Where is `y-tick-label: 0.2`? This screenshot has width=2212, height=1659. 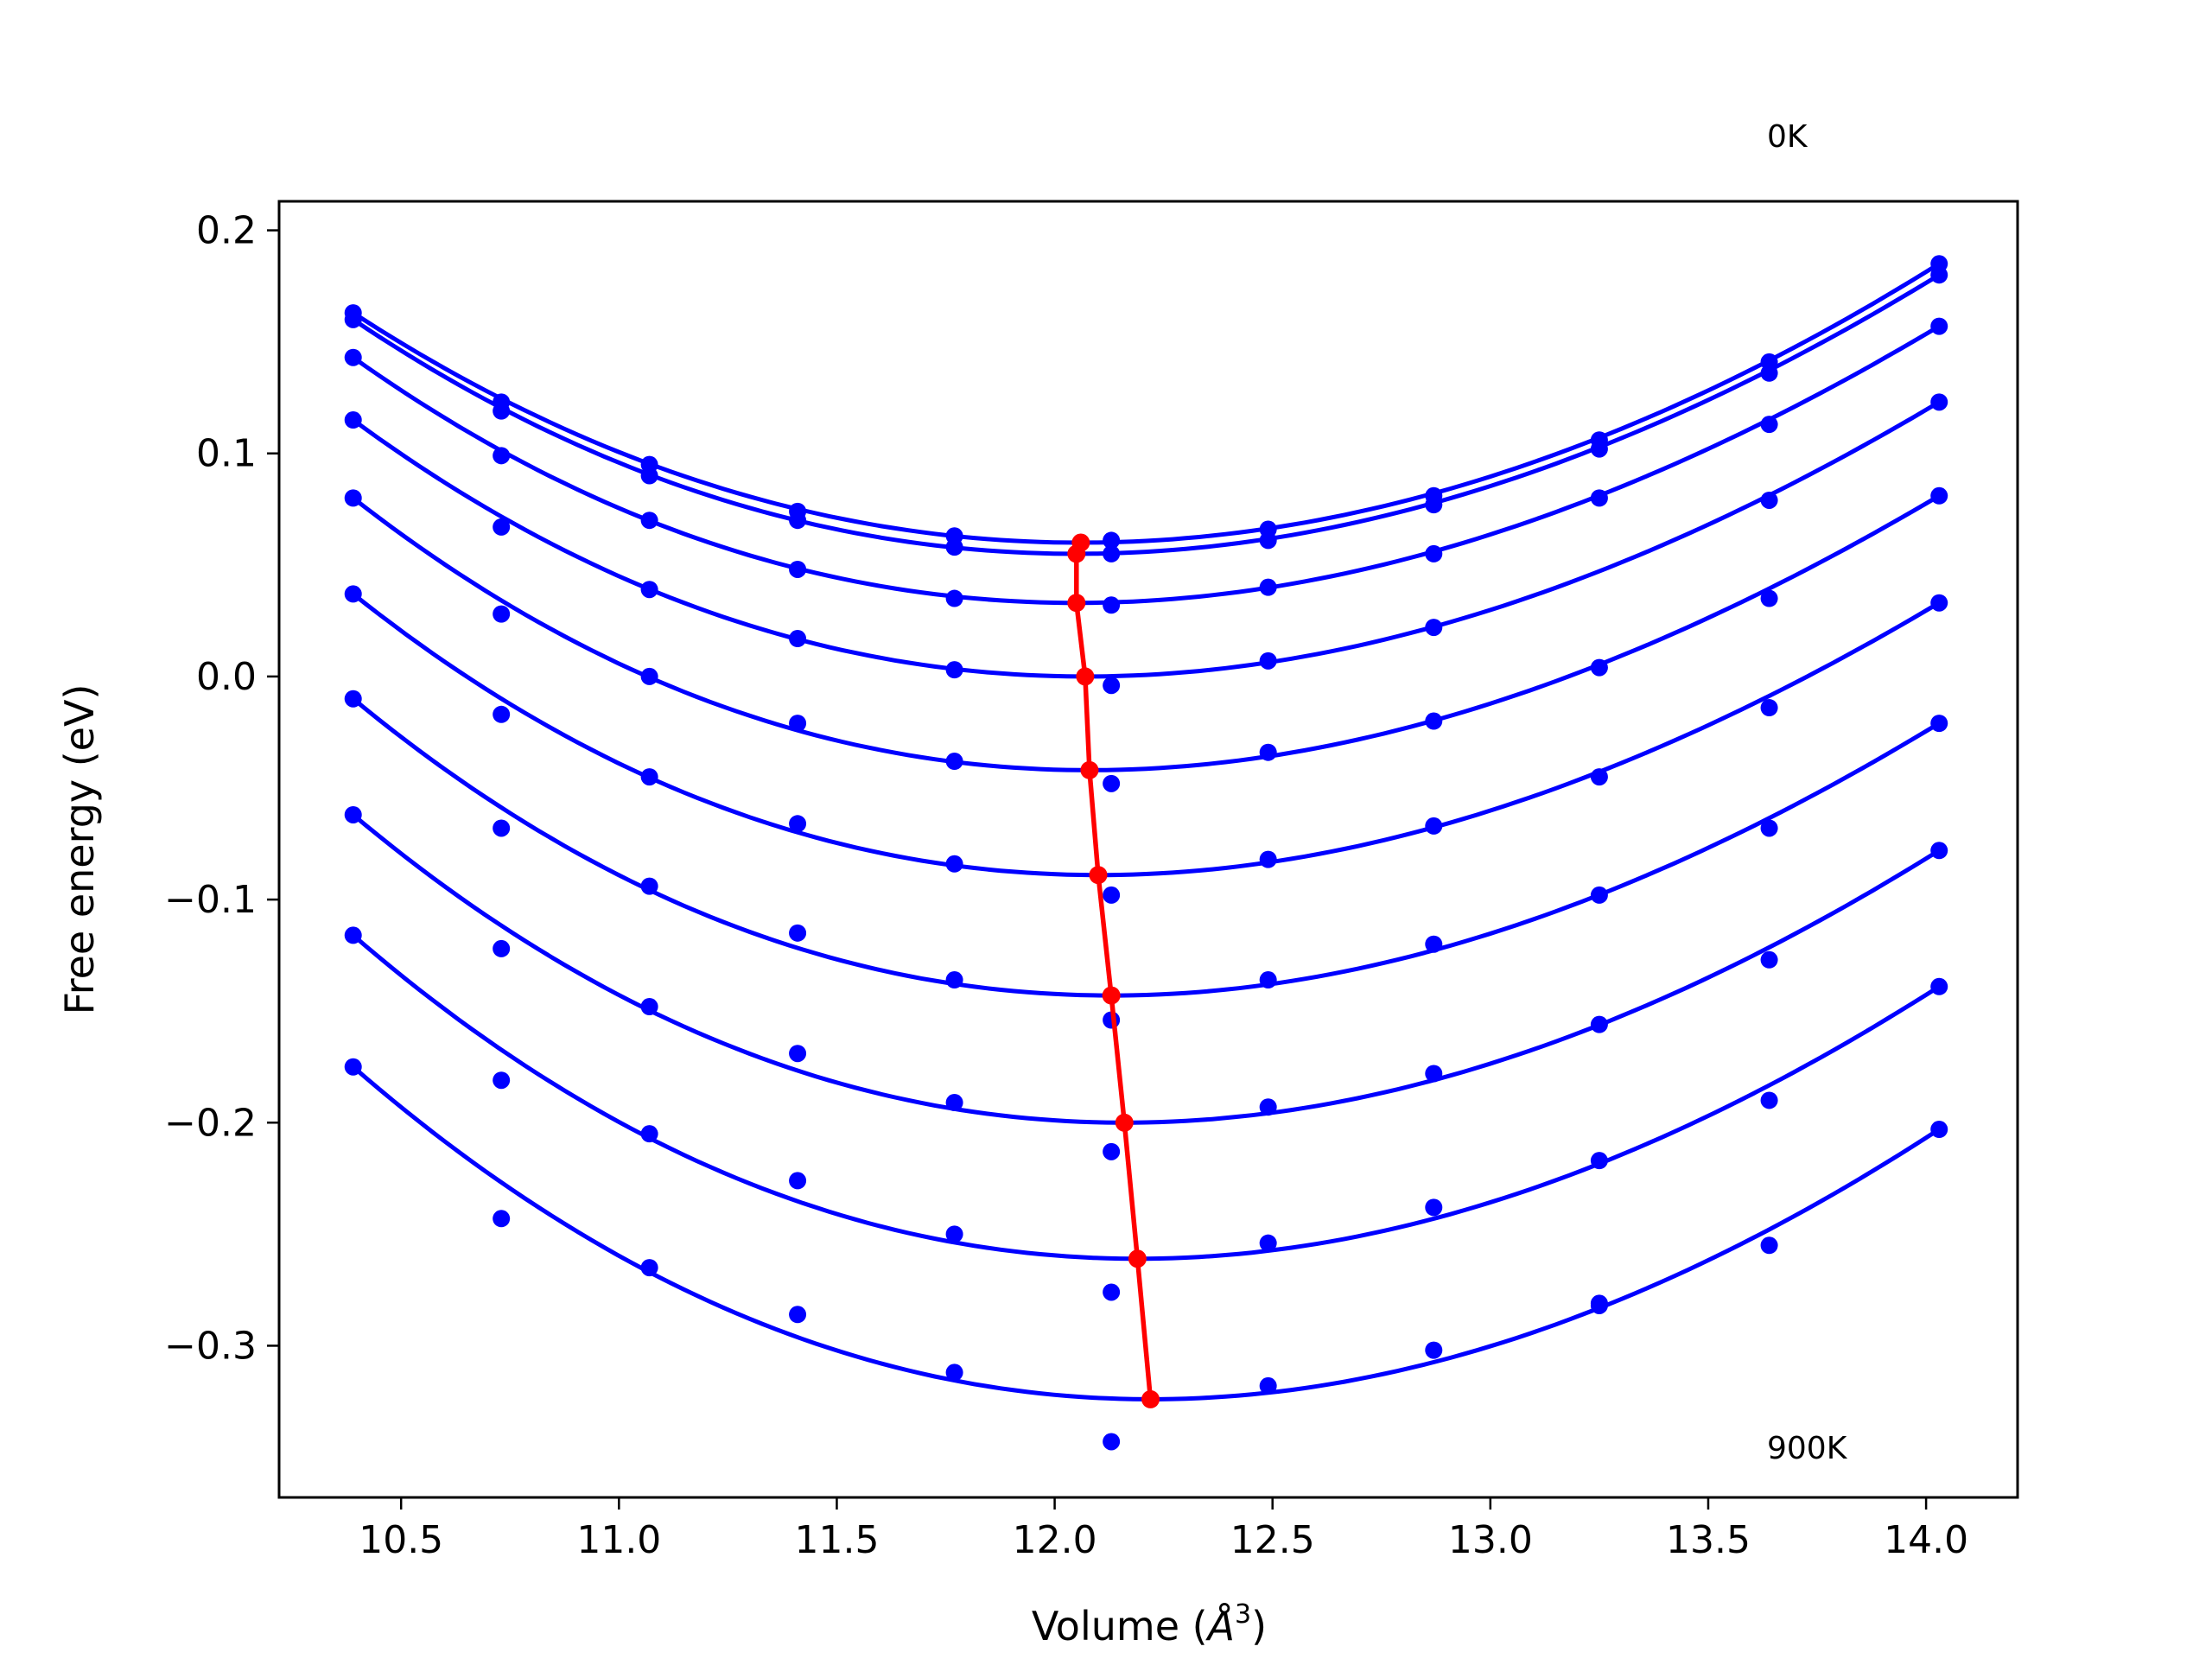 y-tick-label: 0.2 is located at coordinates (226, 231).